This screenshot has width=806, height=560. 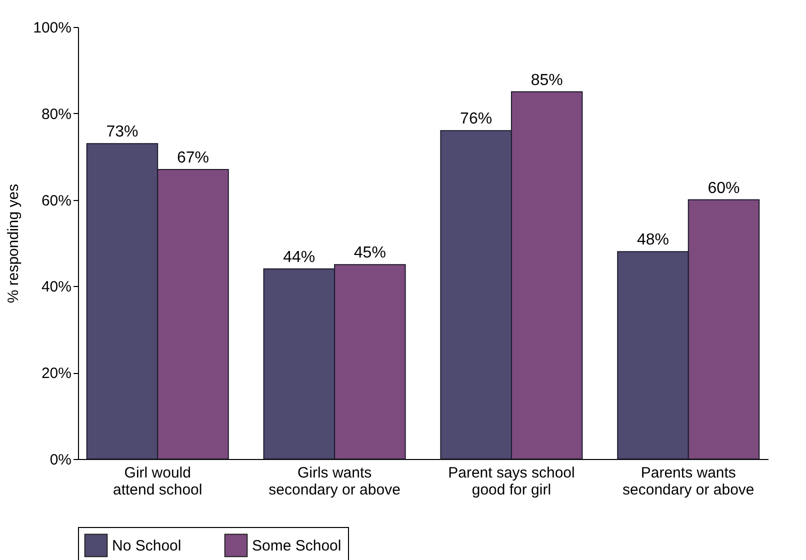 I want to click on y-axis-title: % responding yes, so click(x=13, y=244).